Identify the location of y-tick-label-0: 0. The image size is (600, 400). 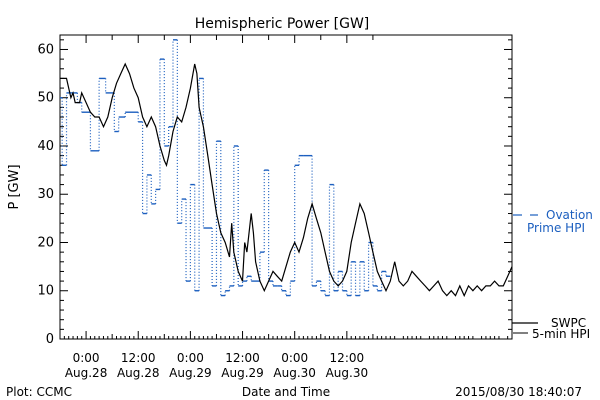
(50, 339).